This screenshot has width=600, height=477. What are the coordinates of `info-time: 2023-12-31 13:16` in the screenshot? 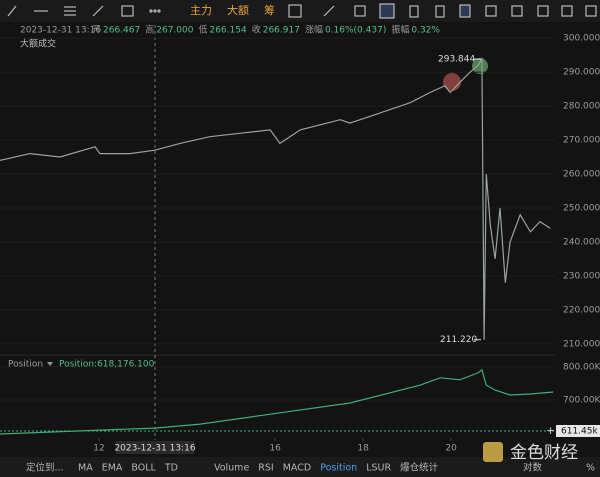 It's located at (60, 31).